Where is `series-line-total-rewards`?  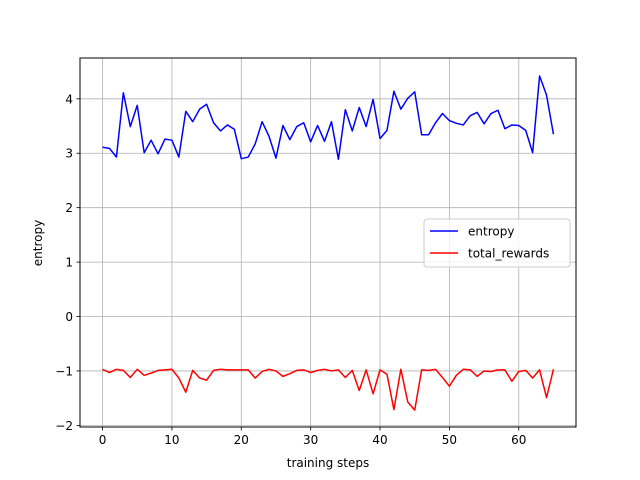 series-line-total-rewards is located at coordinates (328, 389).